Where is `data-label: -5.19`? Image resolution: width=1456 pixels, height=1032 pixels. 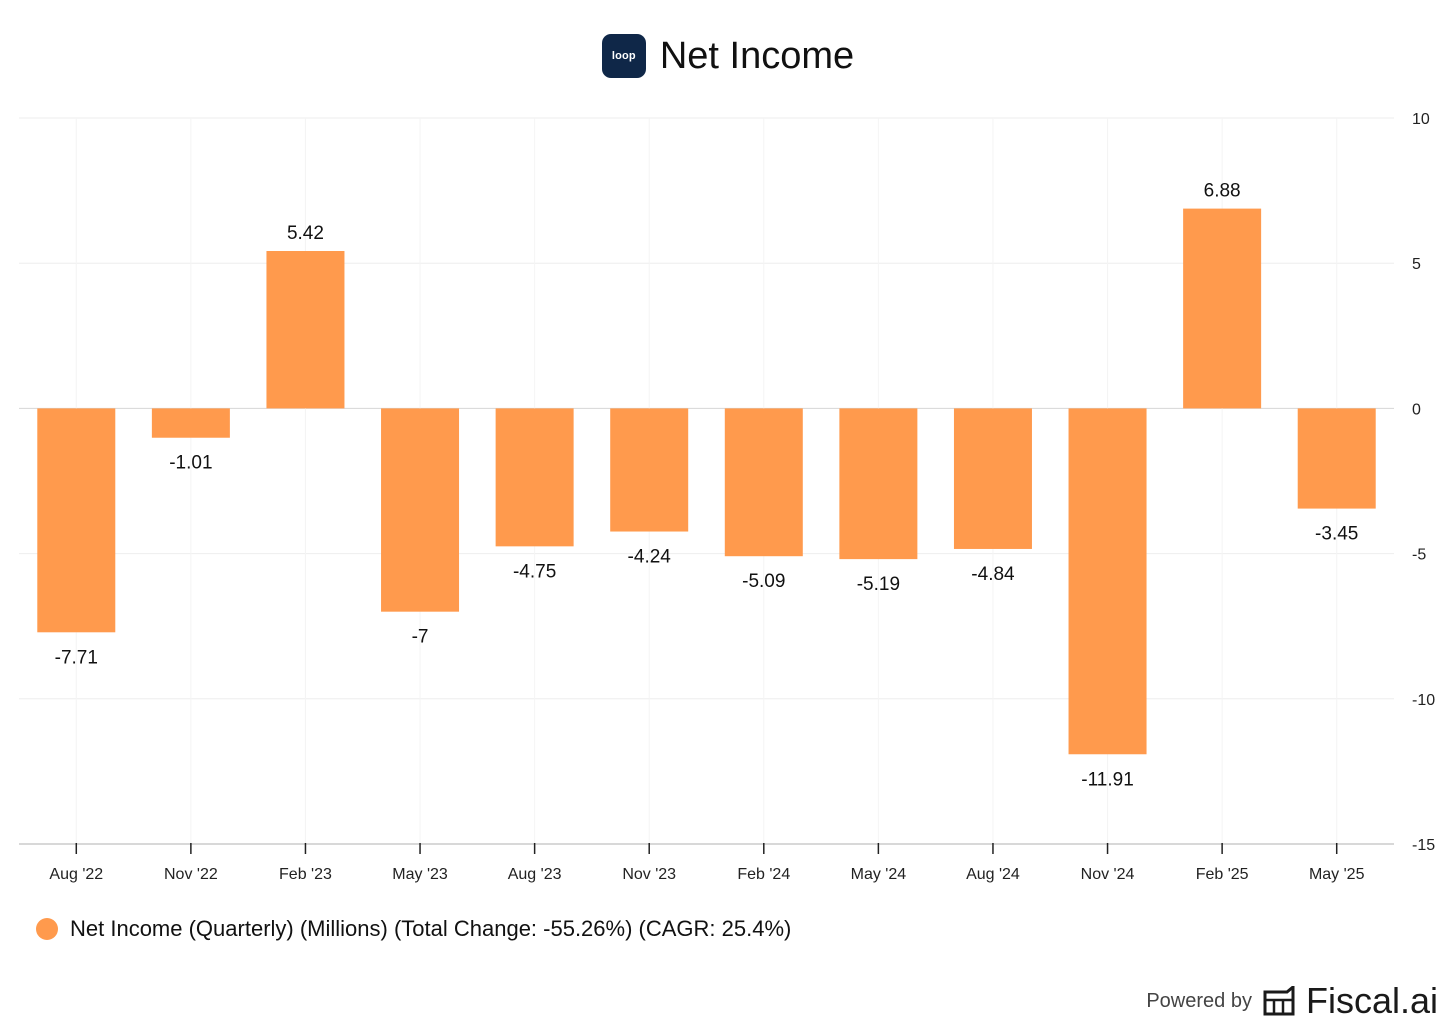
data-label: -5.19 is located at coordinates (878, 584).